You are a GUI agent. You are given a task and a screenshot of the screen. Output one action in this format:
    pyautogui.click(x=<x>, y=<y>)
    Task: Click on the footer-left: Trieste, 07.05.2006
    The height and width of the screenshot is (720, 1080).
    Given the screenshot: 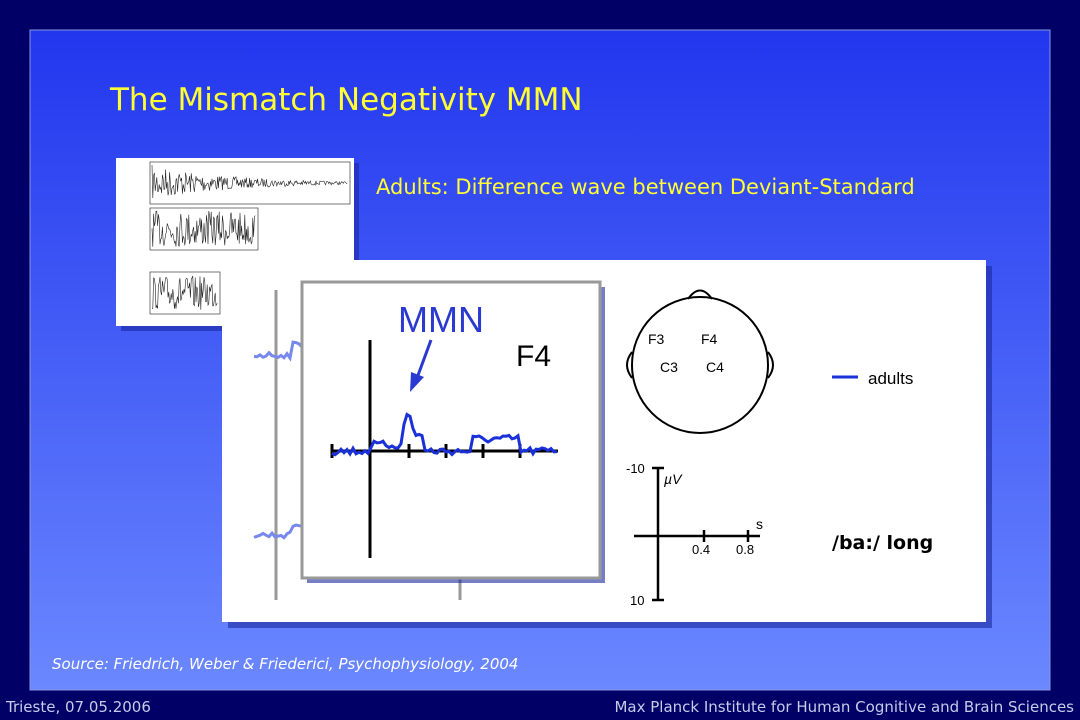 What is the action you would take?
    pyautogui.click(x=78, y=707)
    